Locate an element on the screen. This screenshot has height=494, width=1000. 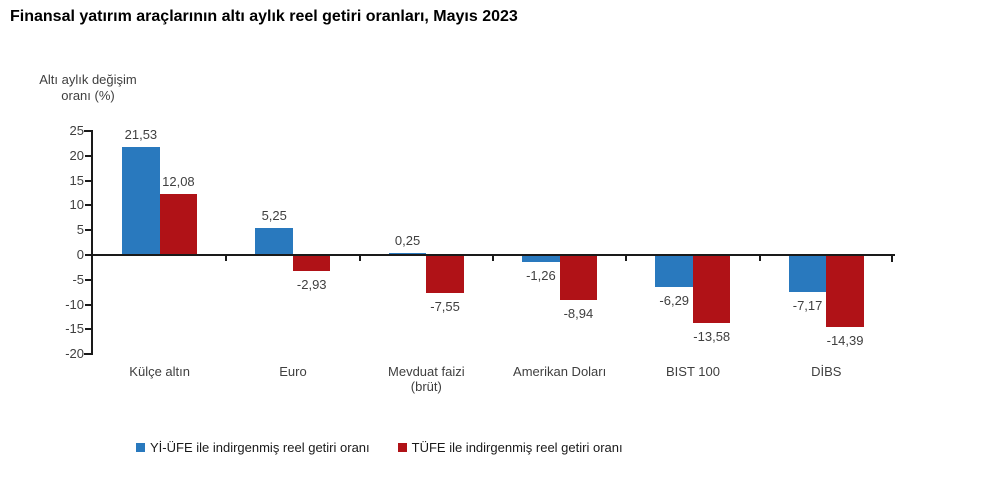
y-tick-label-15: 15 is located at coordinates (76, 180).